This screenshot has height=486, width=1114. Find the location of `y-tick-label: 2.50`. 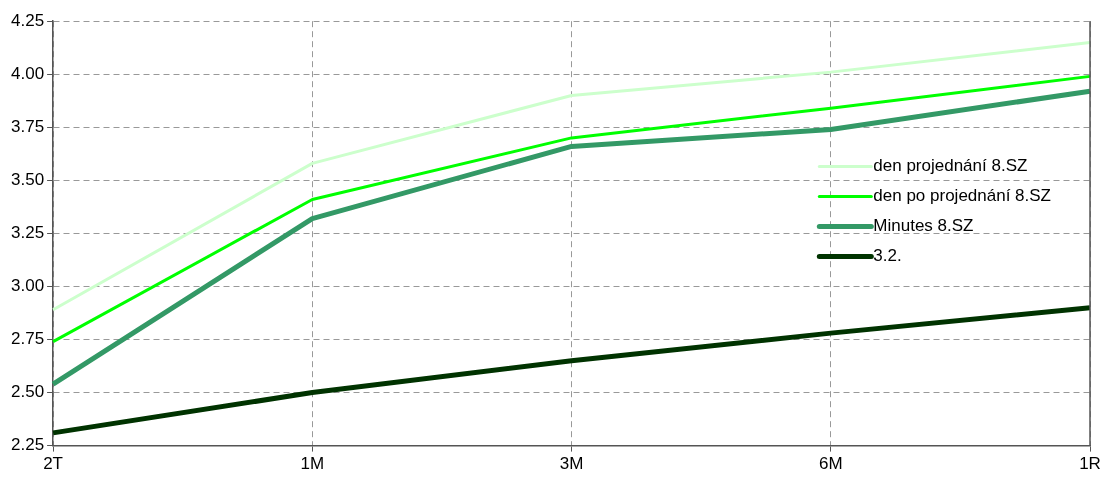

y-tick-label: 2.50 is located at coordinates (27, 392).